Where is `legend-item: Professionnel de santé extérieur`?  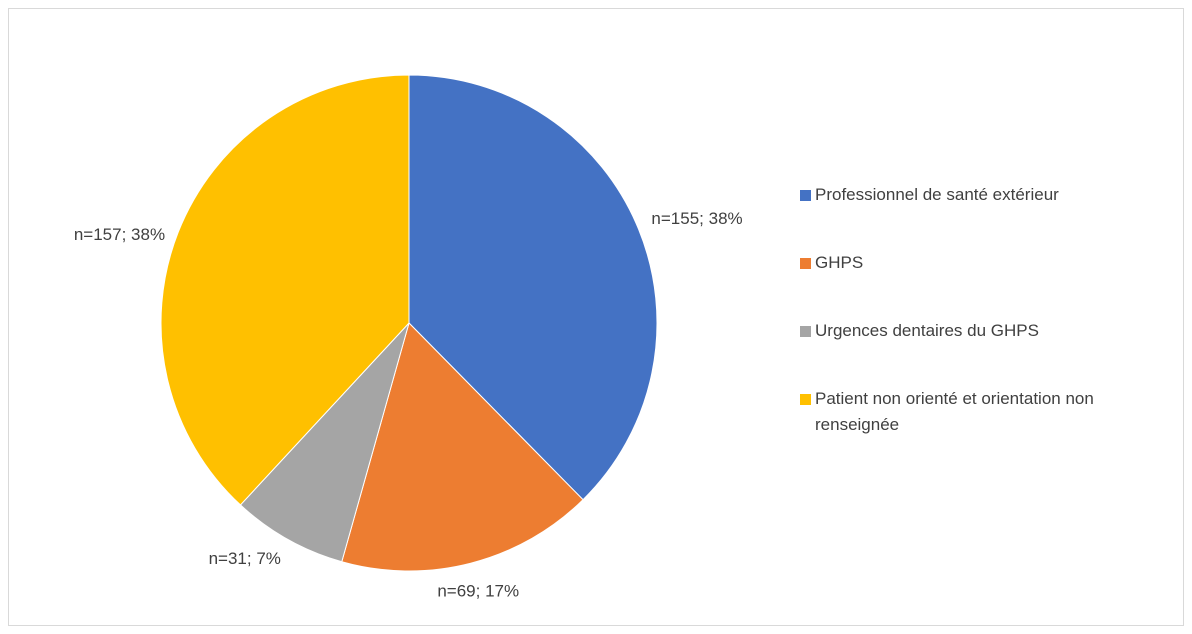
legend-item: Professionnel de santé extérieur is located at coordinates (985, 195).